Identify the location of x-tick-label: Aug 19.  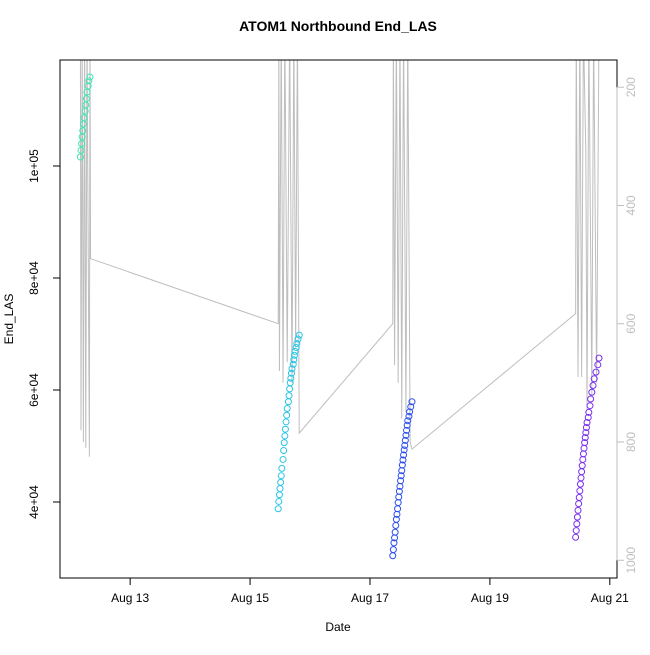
(490, 598).